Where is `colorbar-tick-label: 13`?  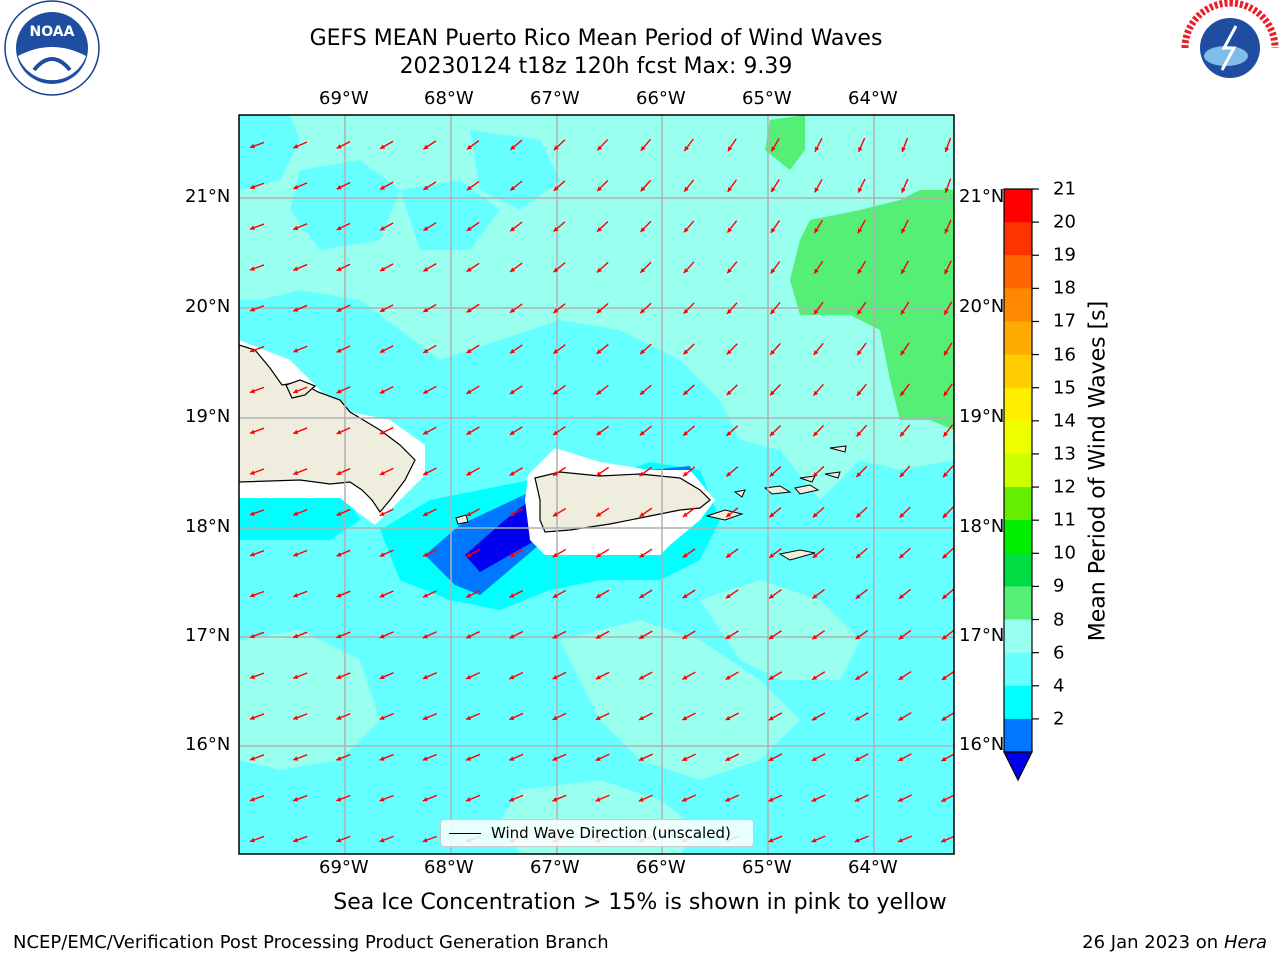 colorbar-tick-label: 13 is located at coordinates (1064, 454).